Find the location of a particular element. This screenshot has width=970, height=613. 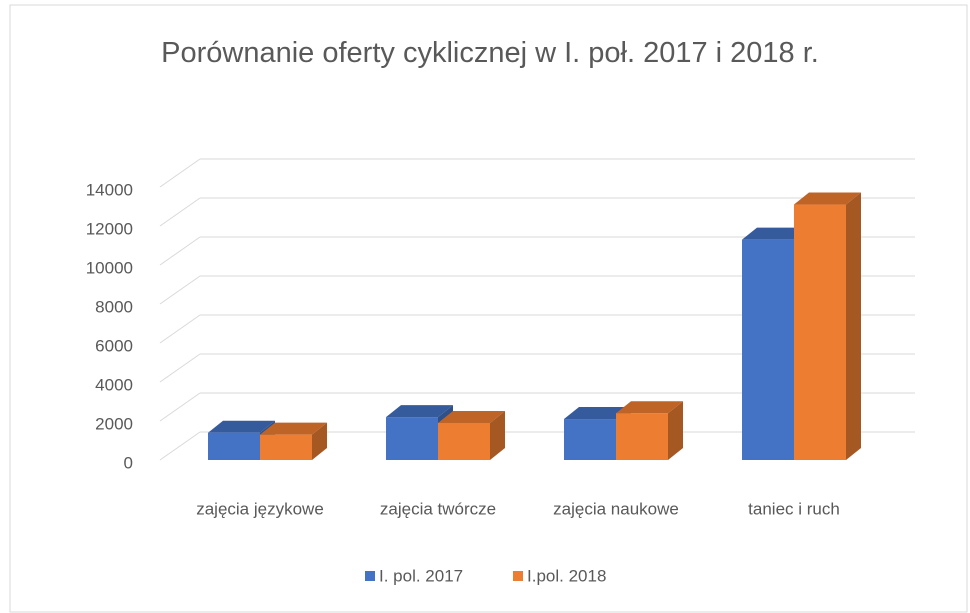

x-tick-label: zajęcia twórcze is located at coordinates (438, 508).